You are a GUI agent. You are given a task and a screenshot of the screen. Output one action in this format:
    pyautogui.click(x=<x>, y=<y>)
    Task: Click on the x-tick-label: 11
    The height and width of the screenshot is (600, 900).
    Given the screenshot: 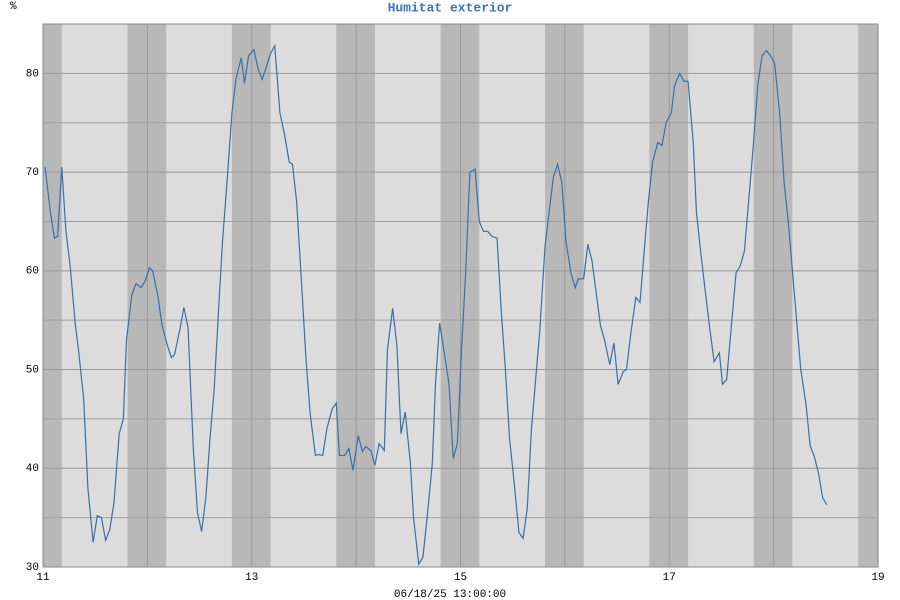 What is the action you would take?
    pyautogui.click(x=43, y=578)
    